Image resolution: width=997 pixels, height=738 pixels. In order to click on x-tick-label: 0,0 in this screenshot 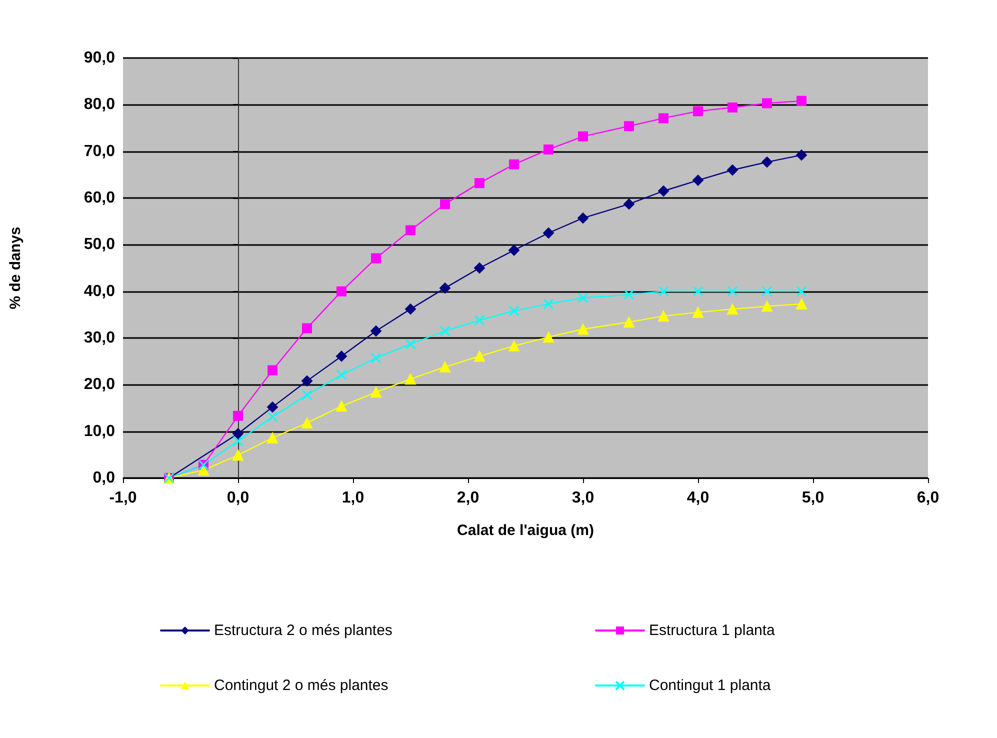, I will do `click(238, 498)`.